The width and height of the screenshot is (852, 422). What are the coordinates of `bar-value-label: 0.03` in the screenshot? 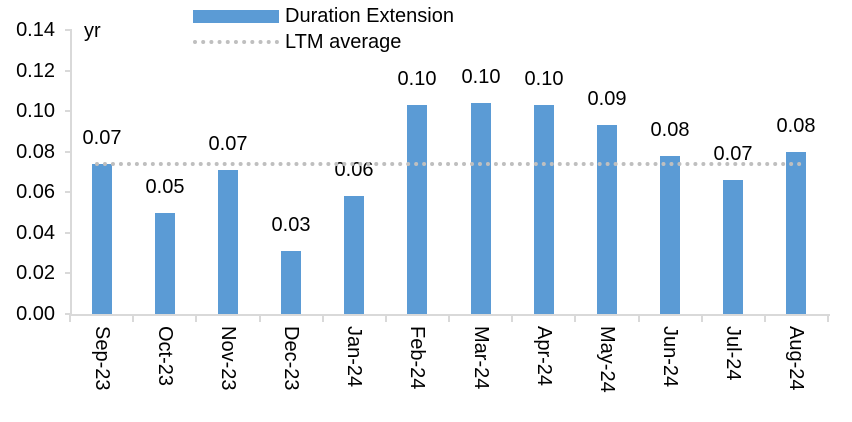 It's located at (291, 225).